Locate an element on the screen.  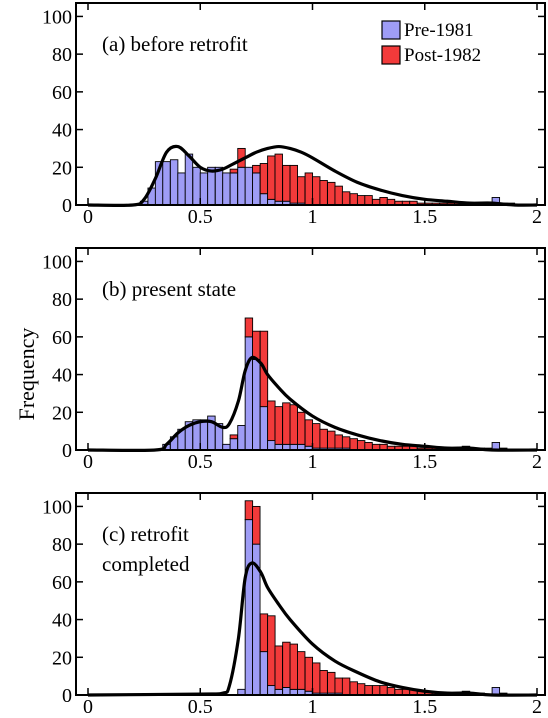
fit-curve is located at coordinates (312, 404).